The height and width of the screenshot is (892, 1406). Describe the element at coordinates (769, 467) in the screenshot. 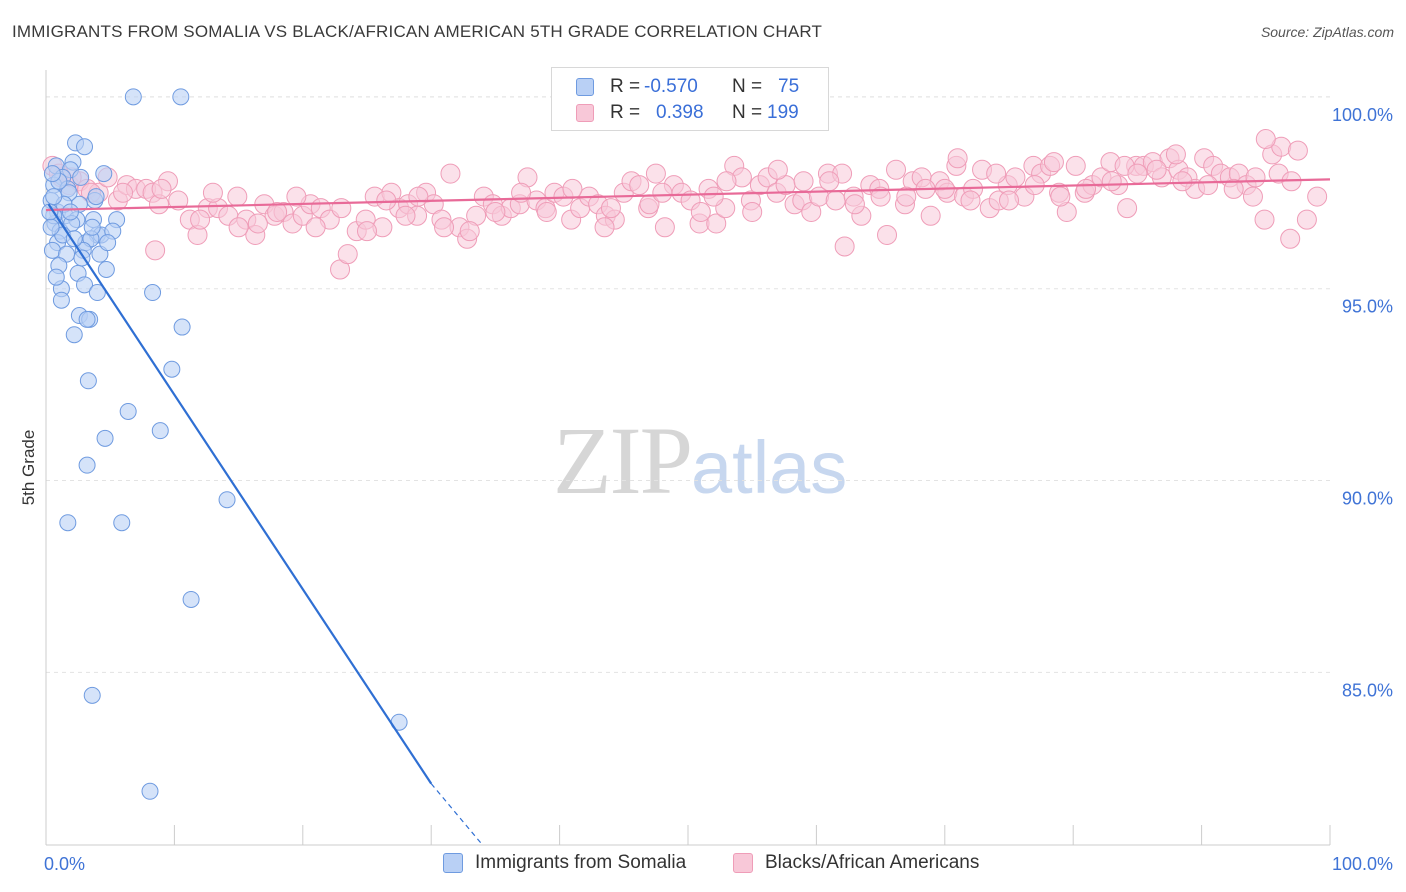

I see `watermark-atlas: atlas` at that location.